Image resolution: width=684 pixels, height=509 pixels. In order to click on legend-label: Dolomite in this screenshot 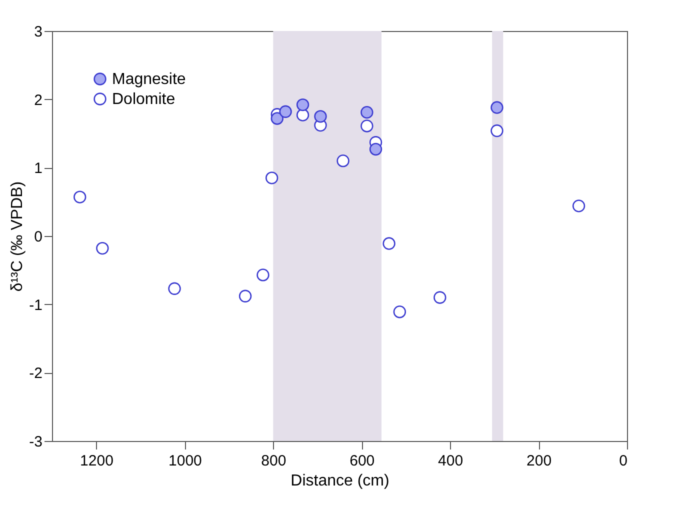, I will do `click(144, 99)`.